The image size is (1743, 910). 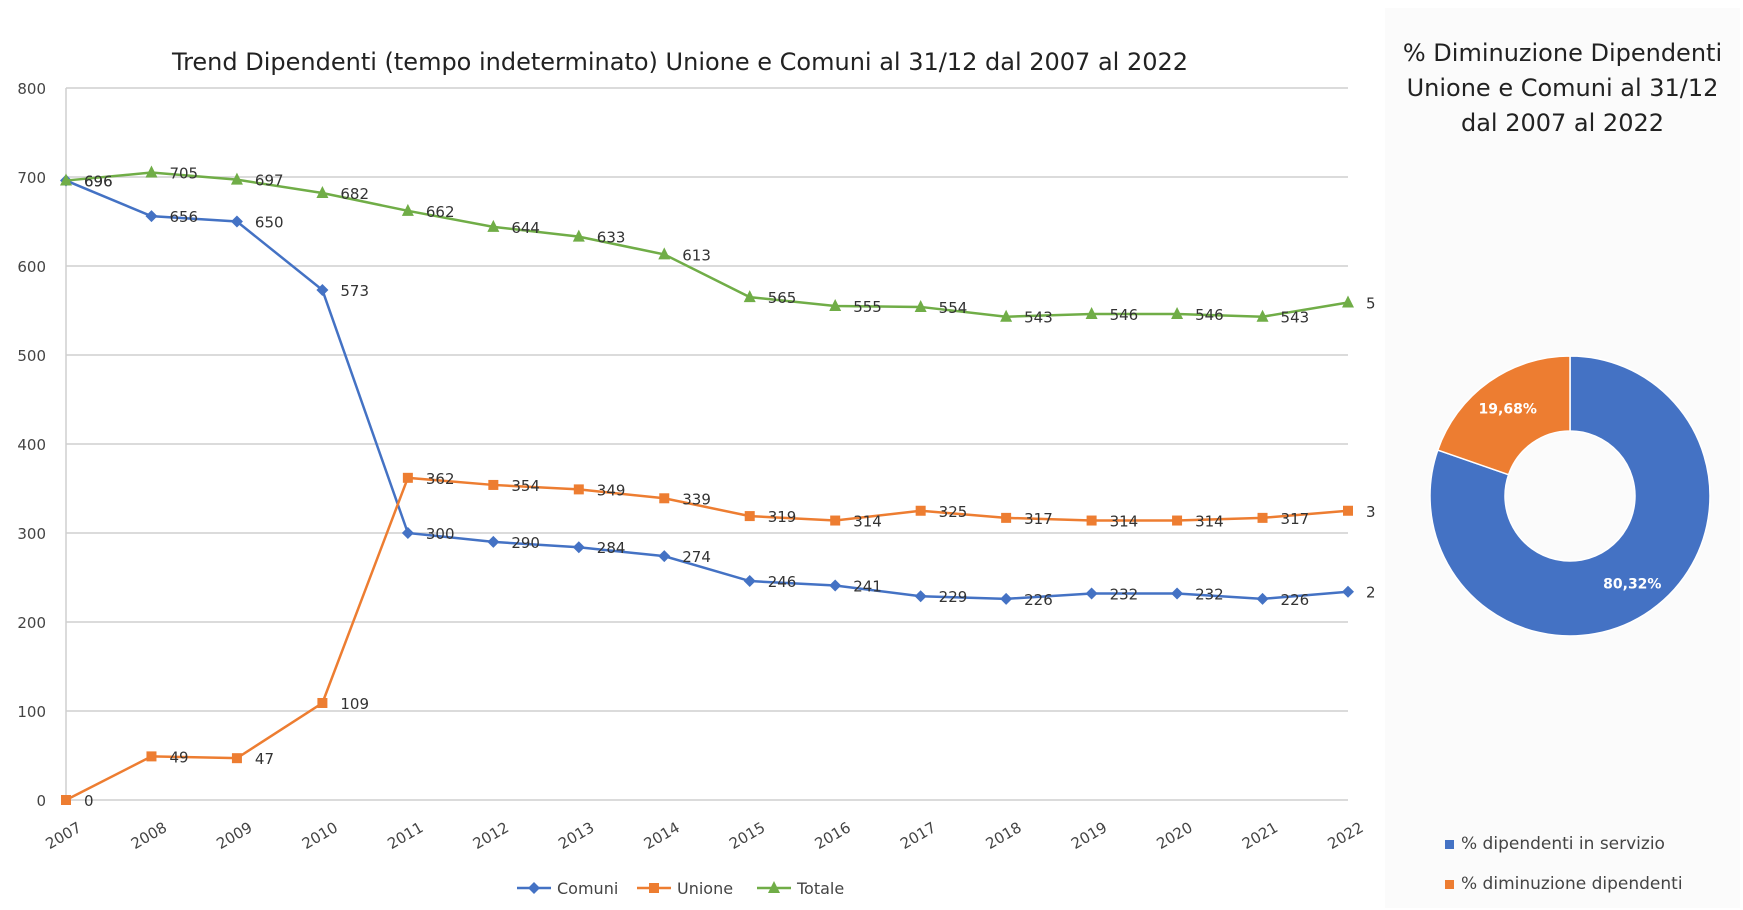 I want to click on data-label: 565, so click(x=782, y=298).